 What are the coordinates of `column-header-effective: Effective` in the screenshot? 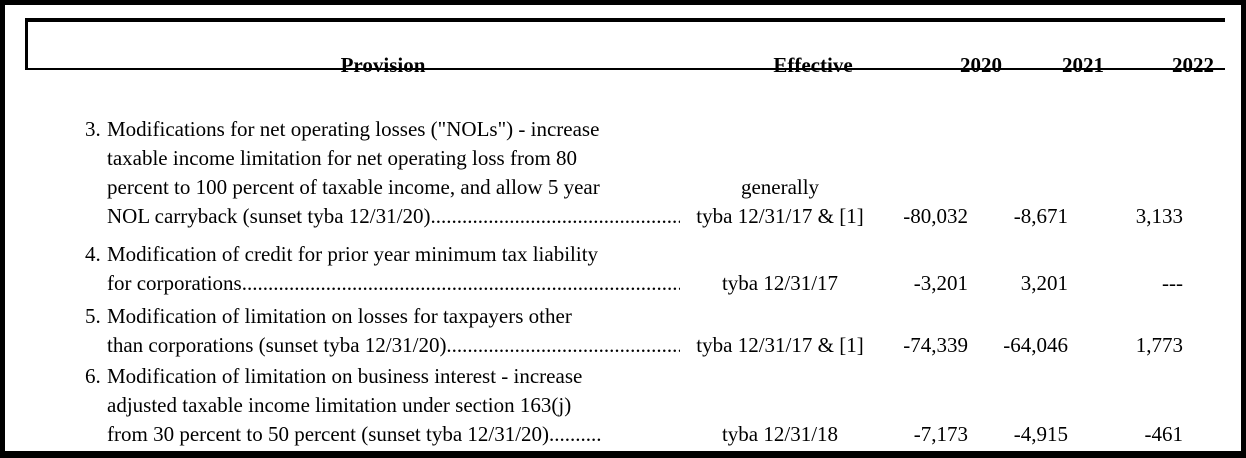 It's located at (813, 65).